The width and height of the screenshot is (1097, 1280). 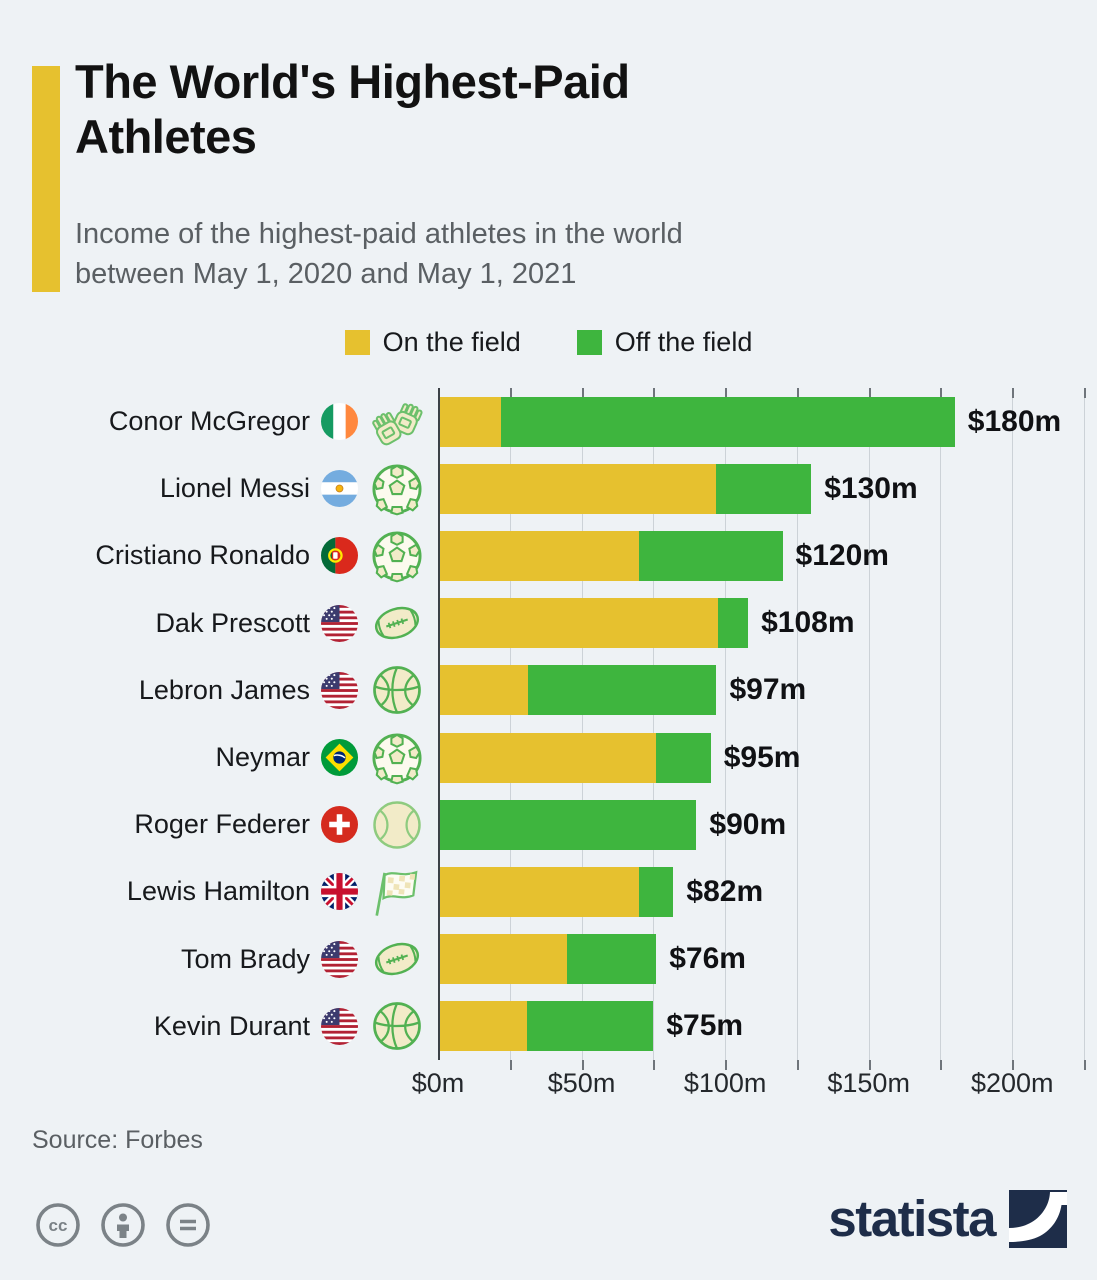 I want to click on x-tick-label: $200m, so click(x=1012, y=1083).